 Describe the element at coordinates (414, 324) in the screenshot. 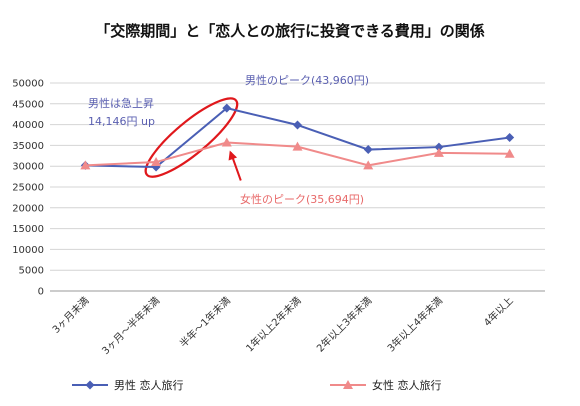

I see `x-tick-label: 3年以上4年未満` at that location.